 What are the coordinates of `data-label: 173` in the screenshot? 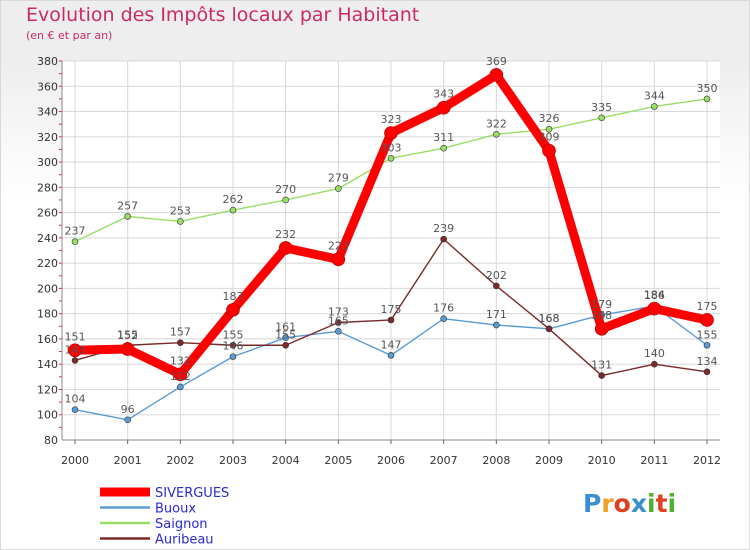 It's located at (338, 312).